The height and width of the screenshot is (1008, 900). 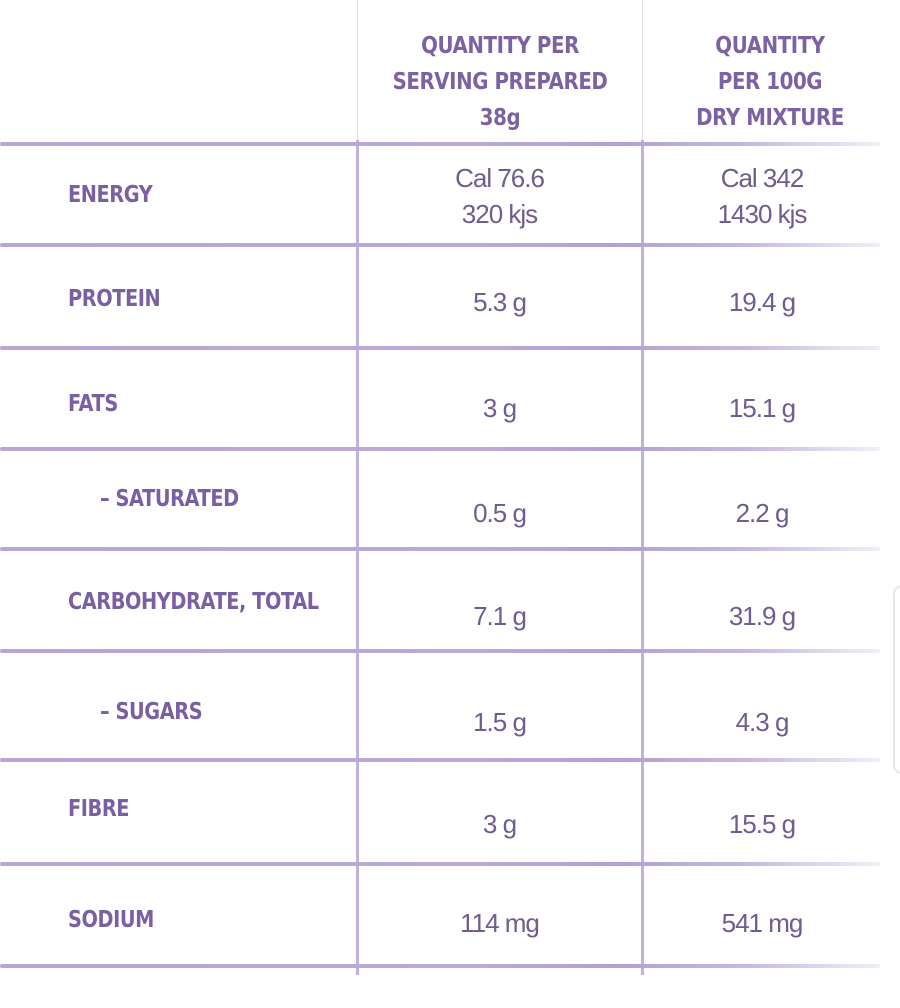 What do you see at coordinates (500, 722) in the screenshot?
I see `serving-value: 1.5 g` at bounding box center [500, 722].